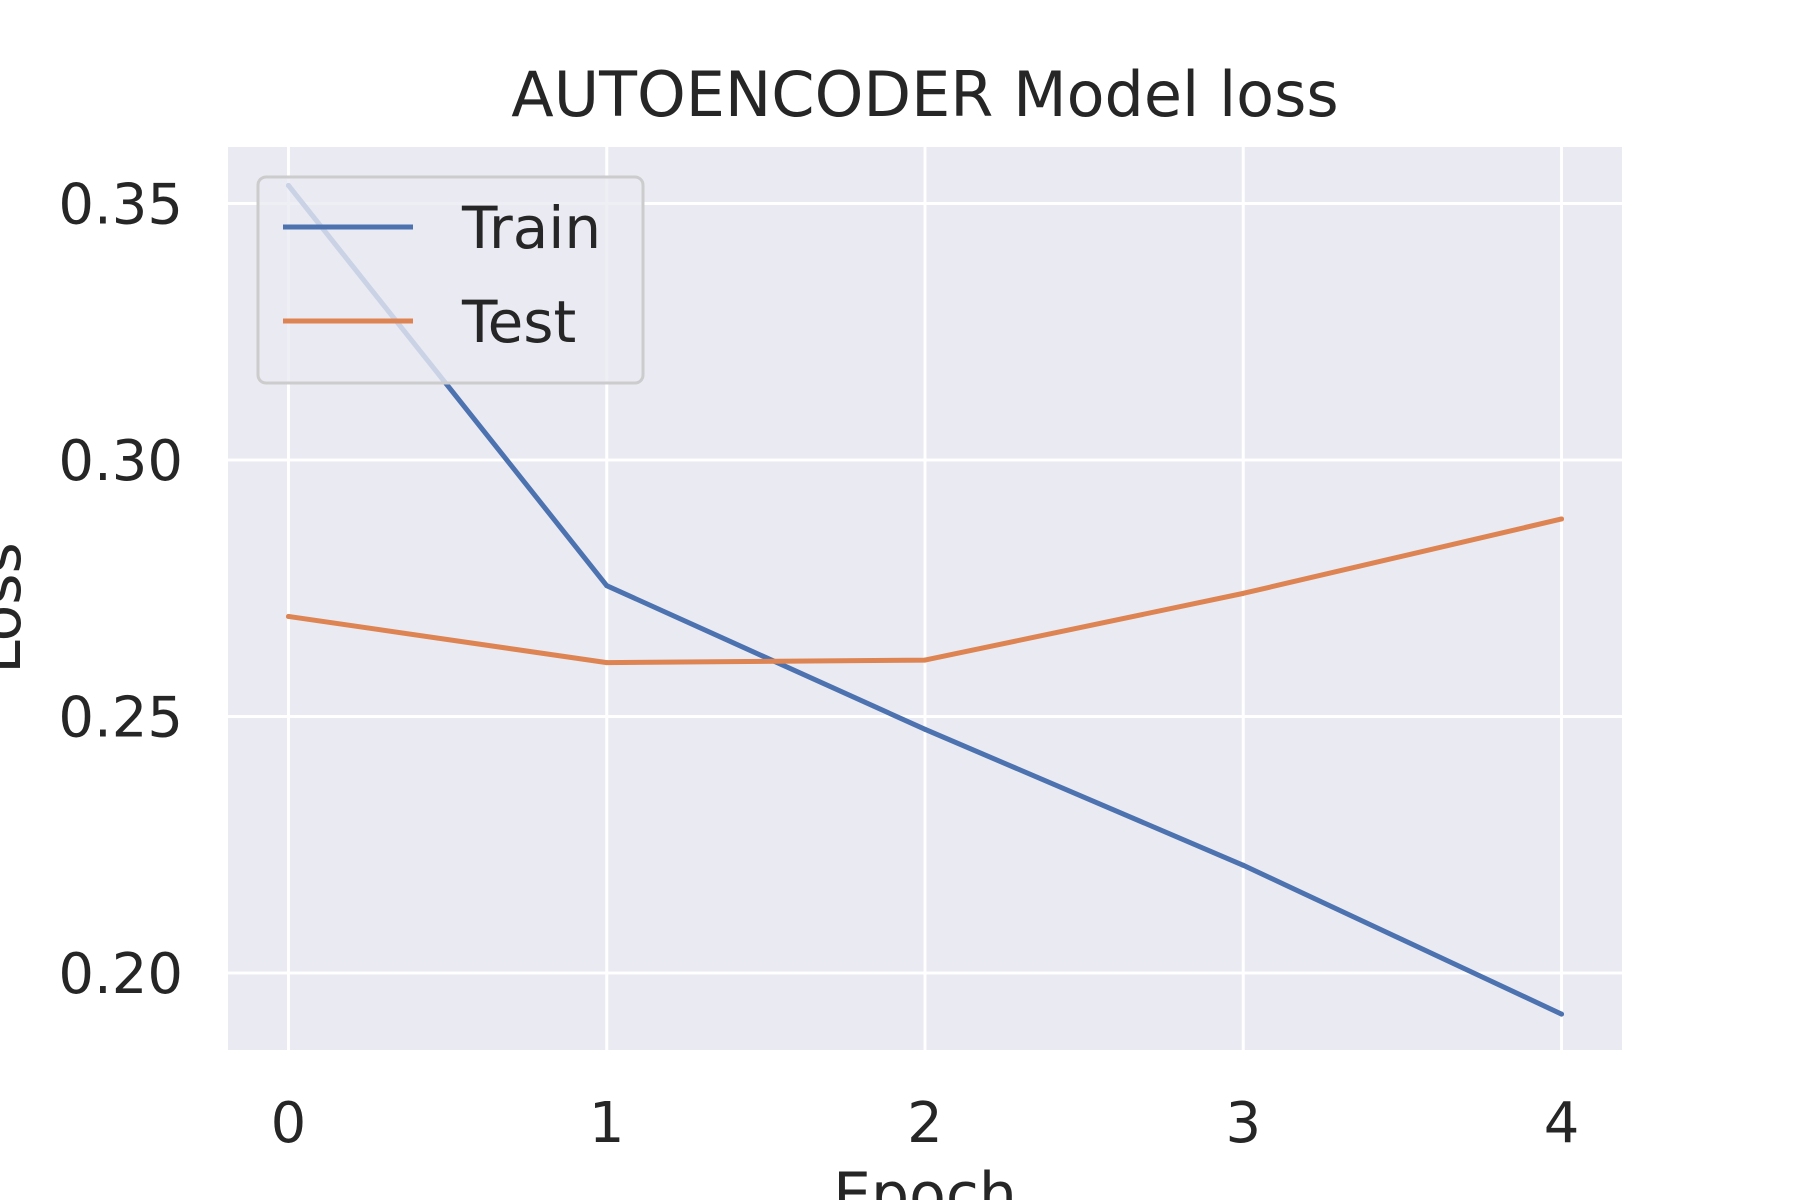  Describe the element at coordinates (924, 94) in the screenshot. I see `chart-title: AUTOENCODER Model loss` at that location.